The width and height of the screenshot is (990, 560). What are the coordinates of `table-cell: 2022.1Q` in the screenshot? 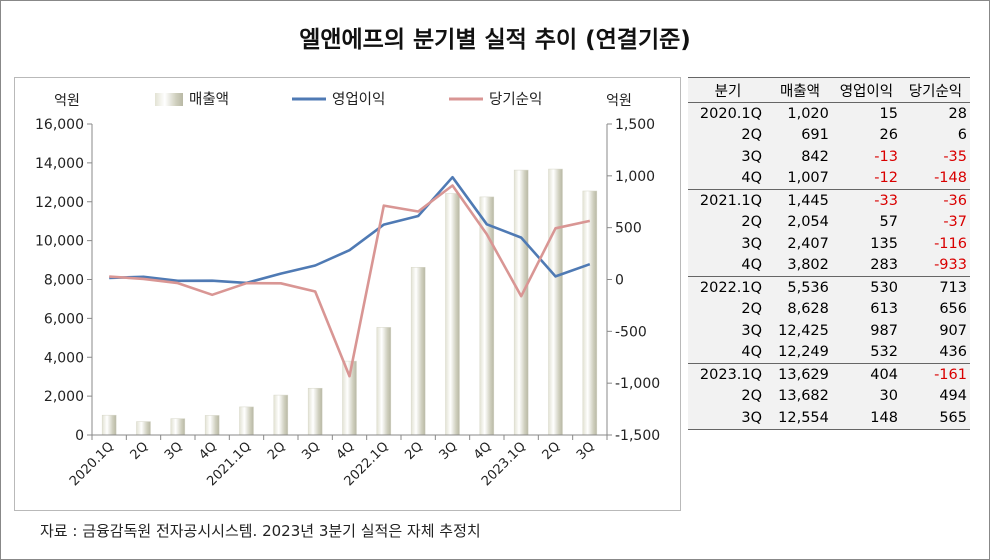 It's located at (728, 287).